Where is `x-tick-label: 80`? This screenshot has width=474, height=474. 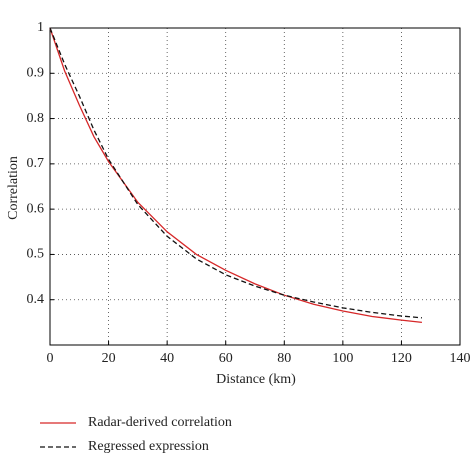
x-tick-label: 80 is located at coordinates (284, 358).